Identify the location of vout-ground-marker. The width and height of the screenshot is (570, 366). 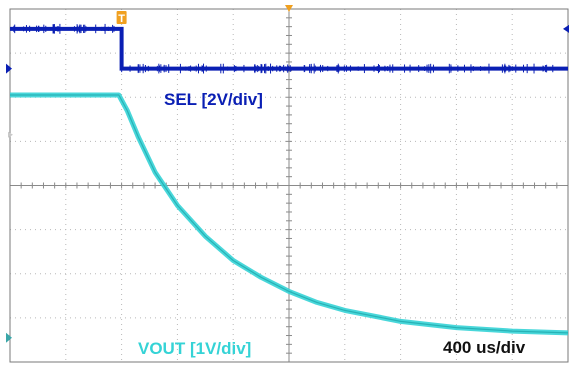
(9, 337).